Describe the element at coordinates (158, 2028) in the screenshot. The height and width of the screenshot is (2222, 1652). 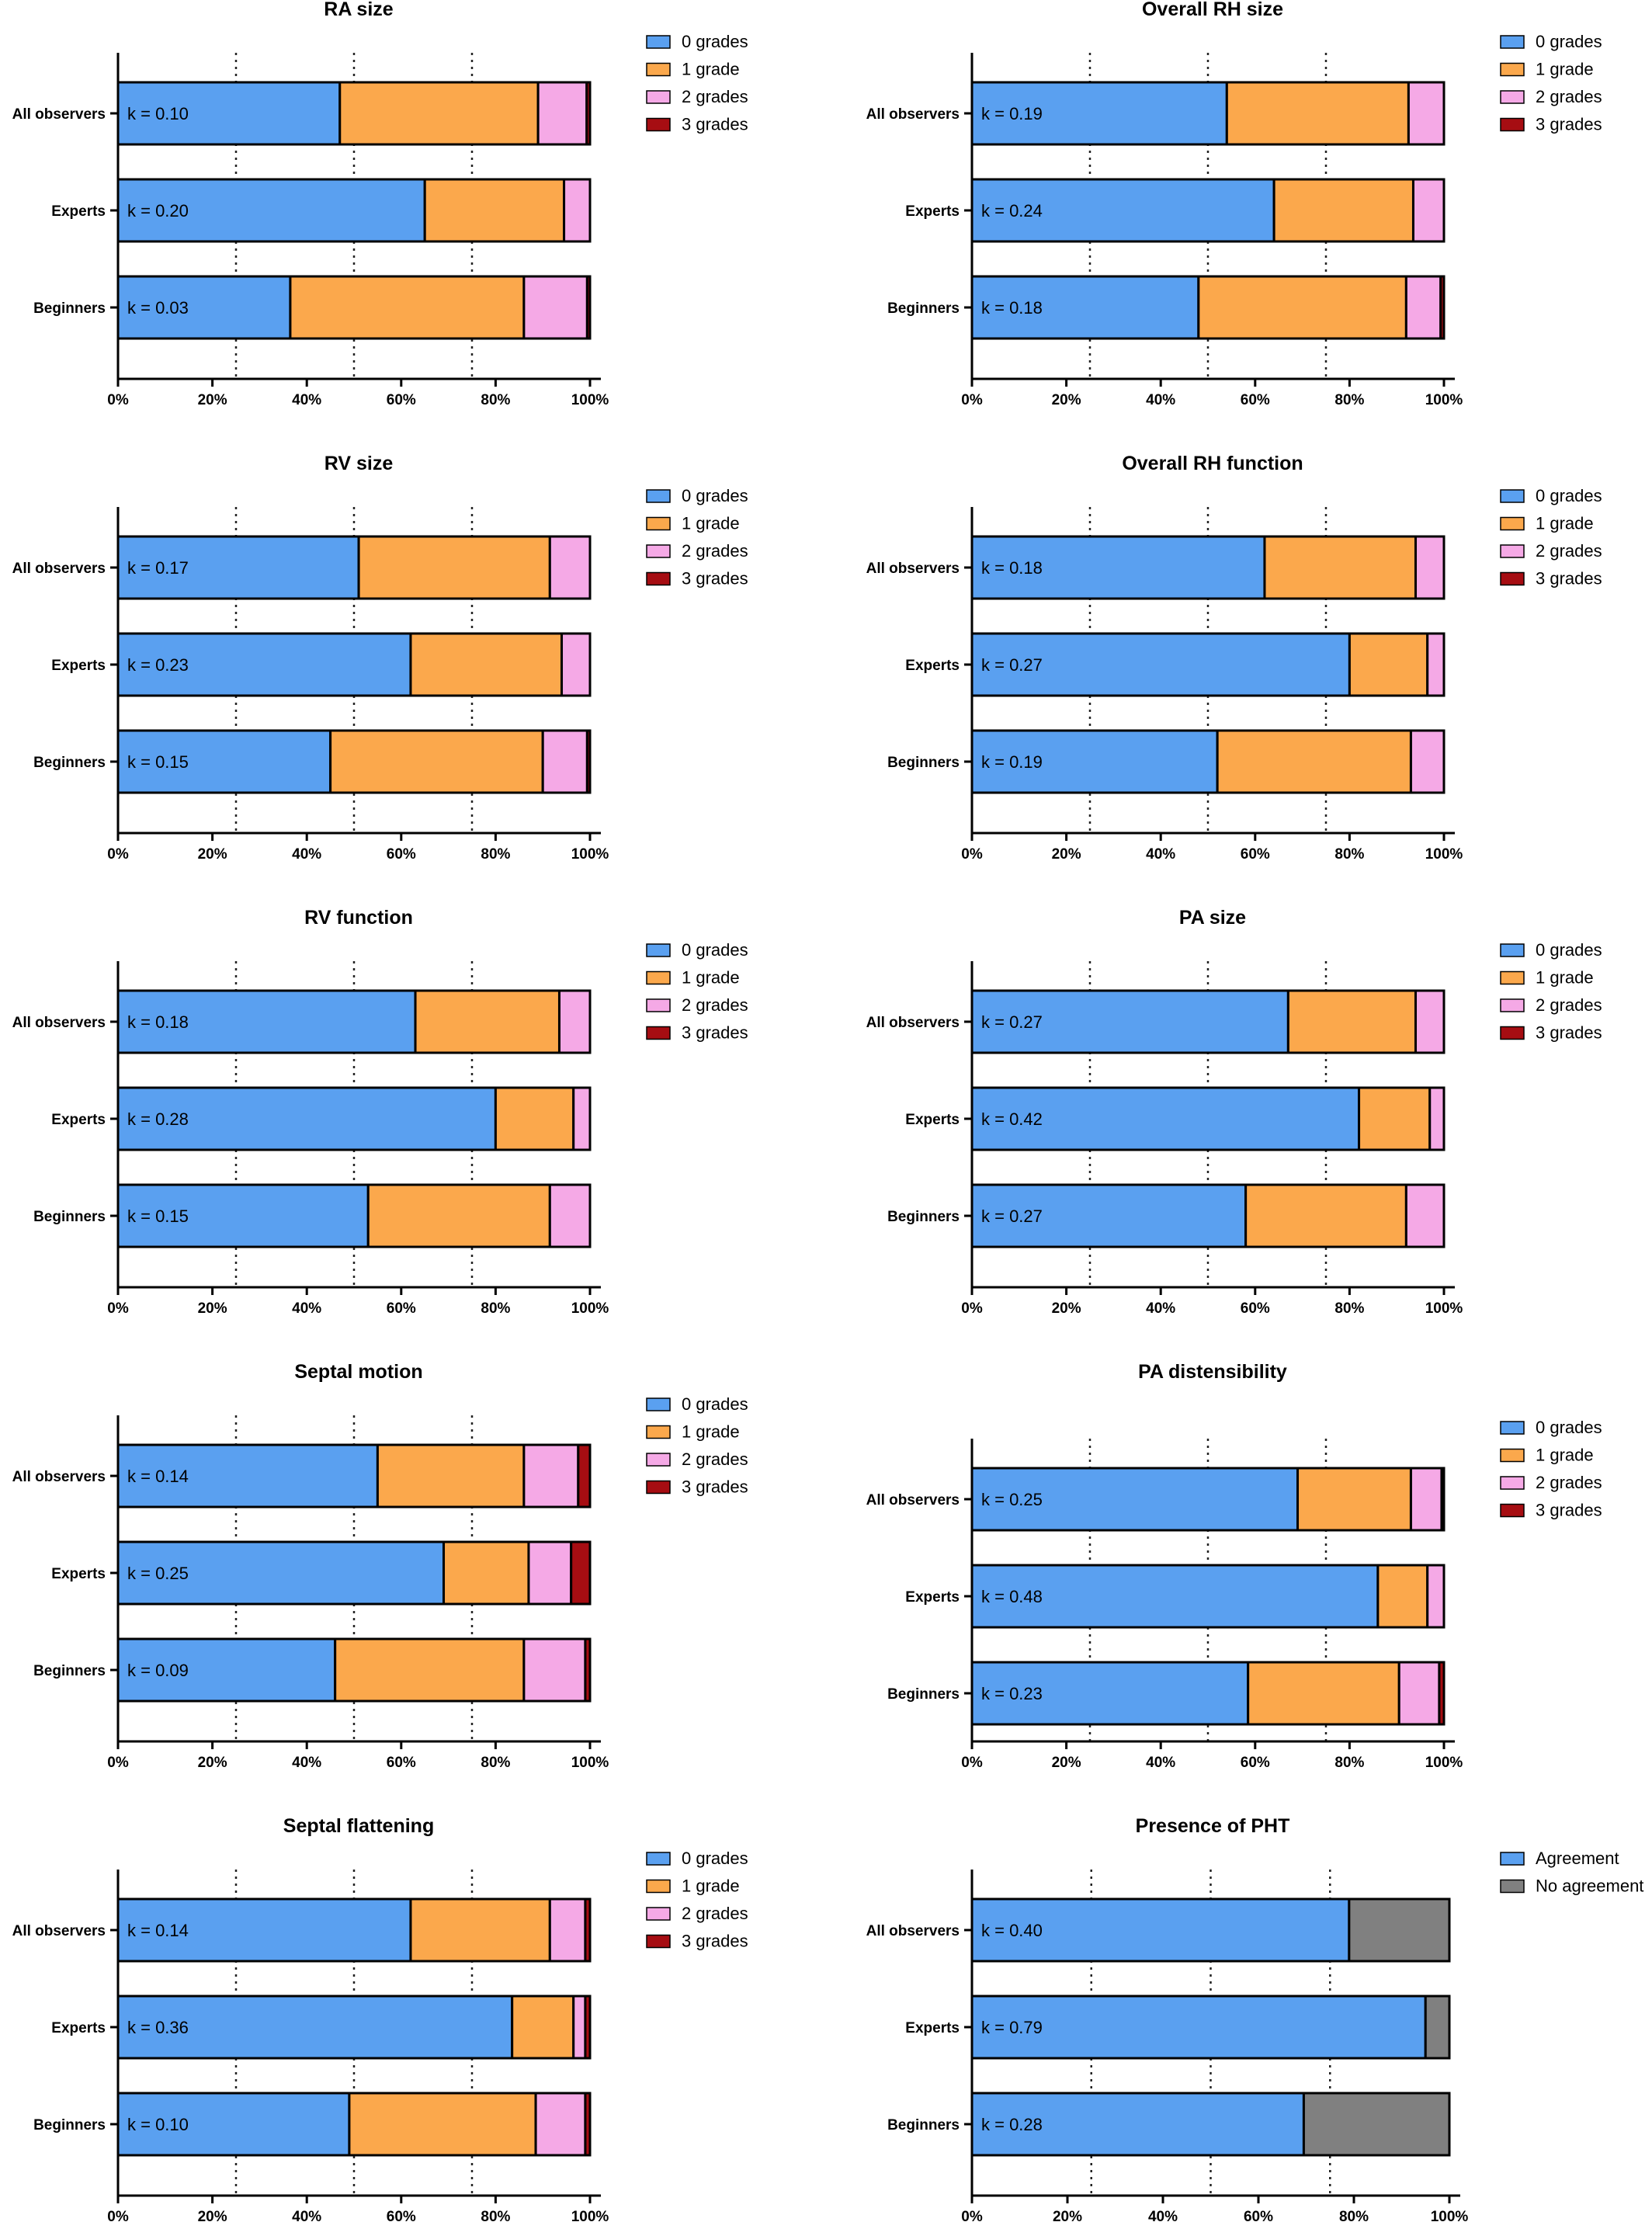
I see `kappa-label: k = 0.36` at that location.